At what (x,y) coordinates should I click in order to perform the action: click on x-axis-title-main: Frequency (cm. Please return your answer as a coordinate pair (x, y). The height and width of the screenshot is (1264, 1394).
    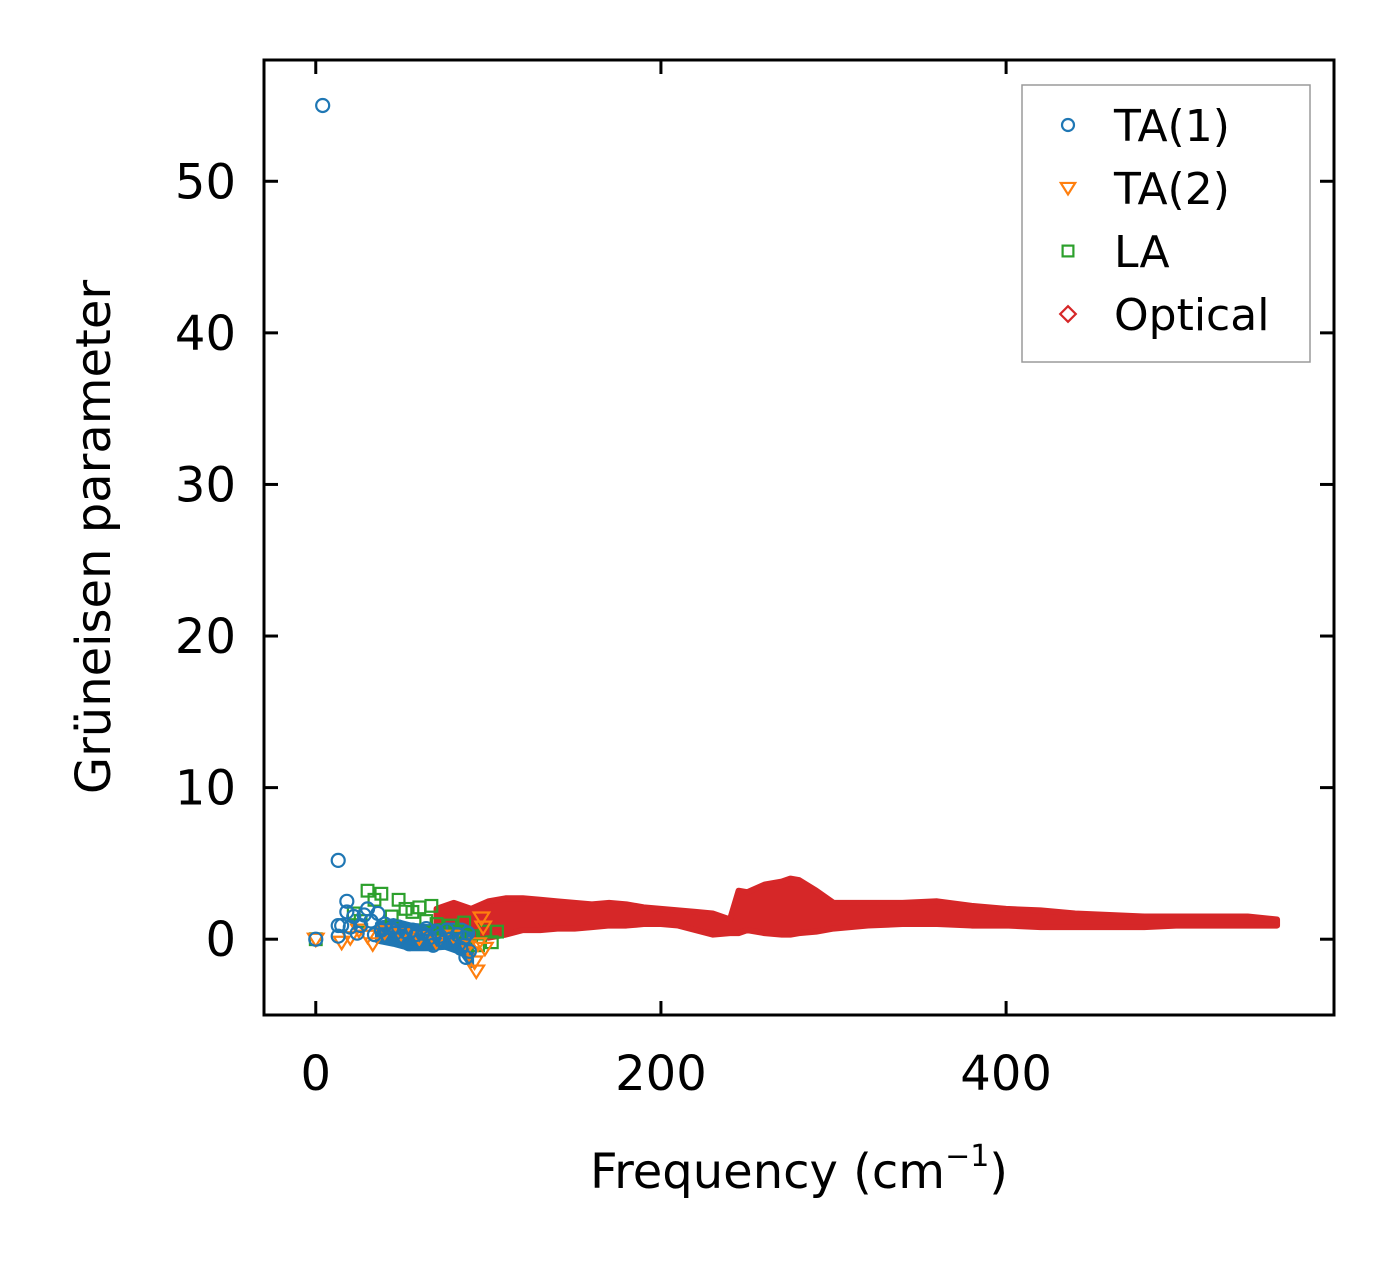
    Looking at the image, I should click on (767, 1172).